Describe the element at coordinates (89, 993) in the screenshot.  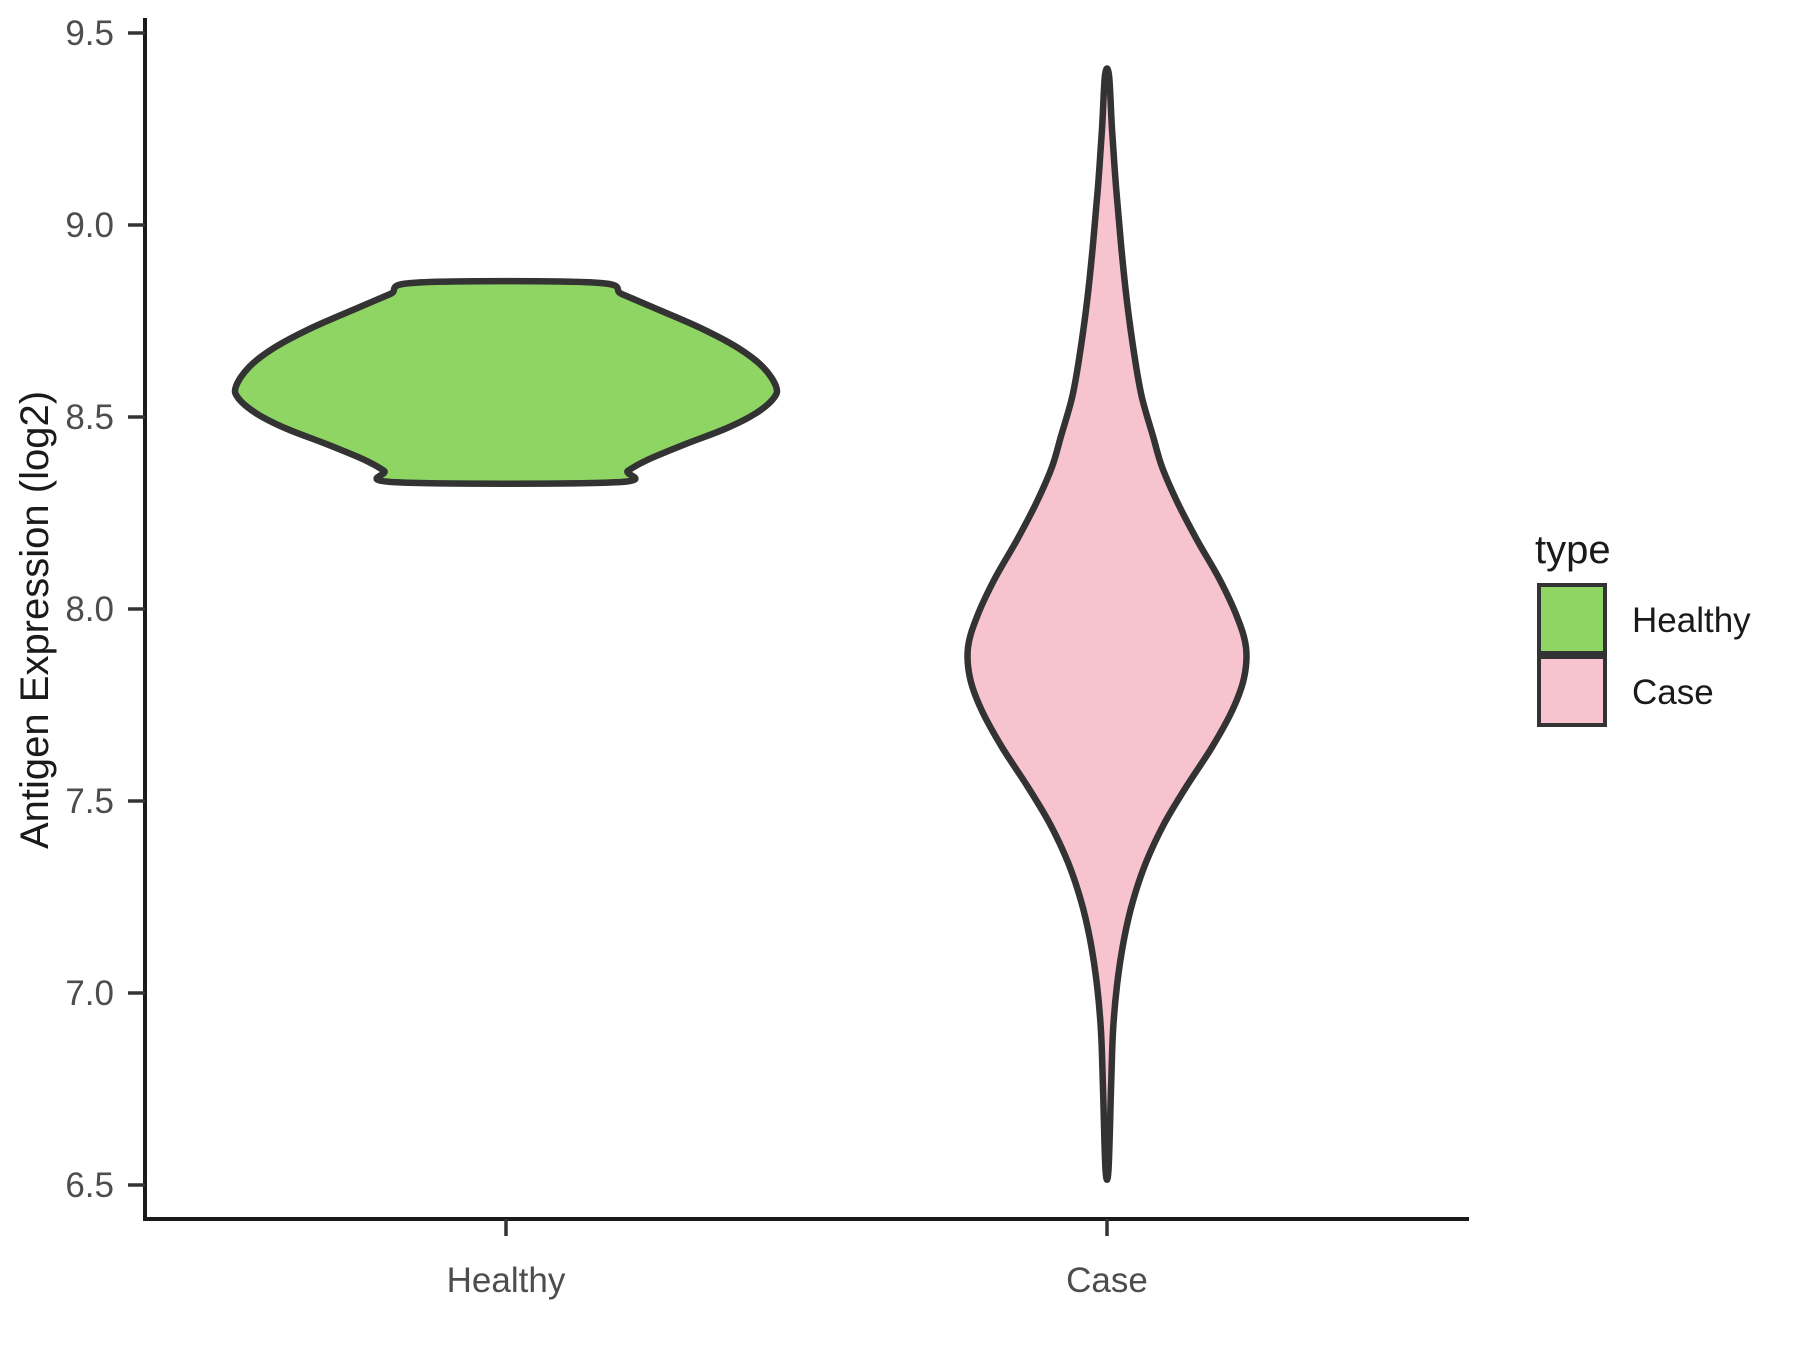
I see `y-tick-label: 7.0` at that location.